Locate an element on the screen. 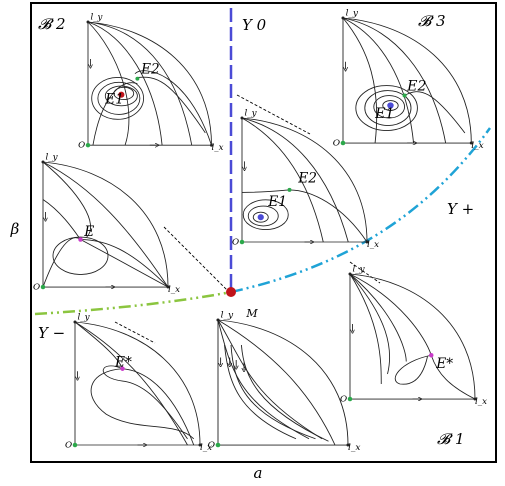 The width and height of the screenshot is (505, 486). gamma-minus-curve is located at coordinates (133, 303).